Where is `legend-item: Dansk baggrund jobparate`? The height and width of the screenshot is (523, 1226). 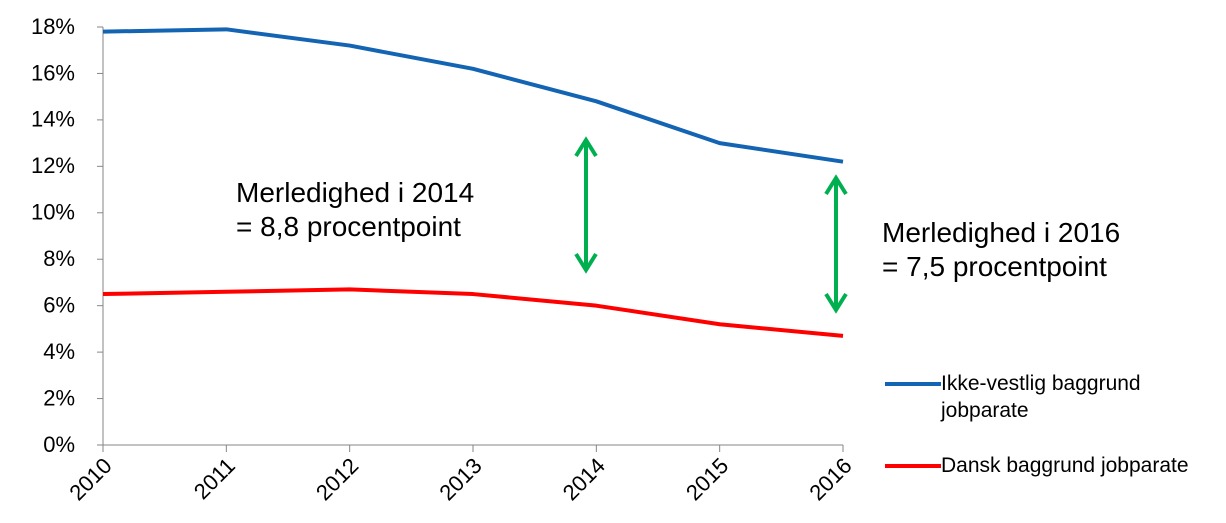 legend-item: Dansk baggrund jobparate is located at coordinates (1055, 465).